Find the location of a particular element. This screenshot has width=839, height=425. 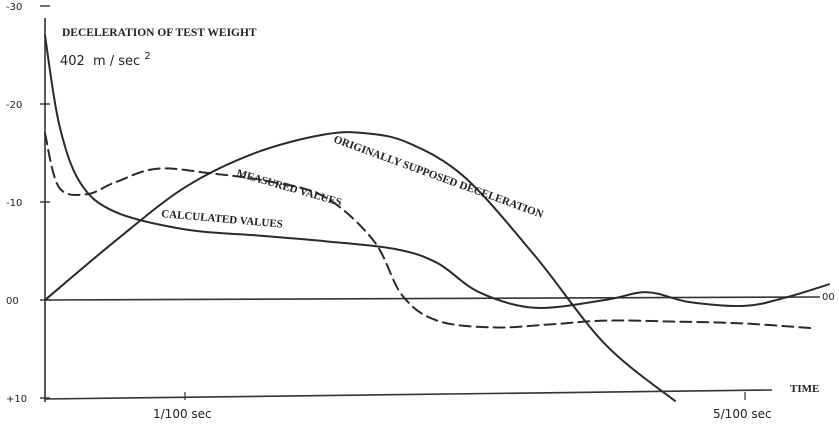

y-tick-label: +10 is located at coordinates (16, 399).